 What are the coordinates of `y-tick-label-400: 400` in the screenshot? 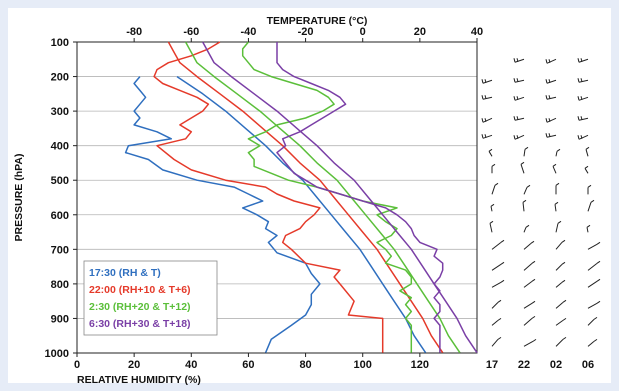 It's located at (60, 147).